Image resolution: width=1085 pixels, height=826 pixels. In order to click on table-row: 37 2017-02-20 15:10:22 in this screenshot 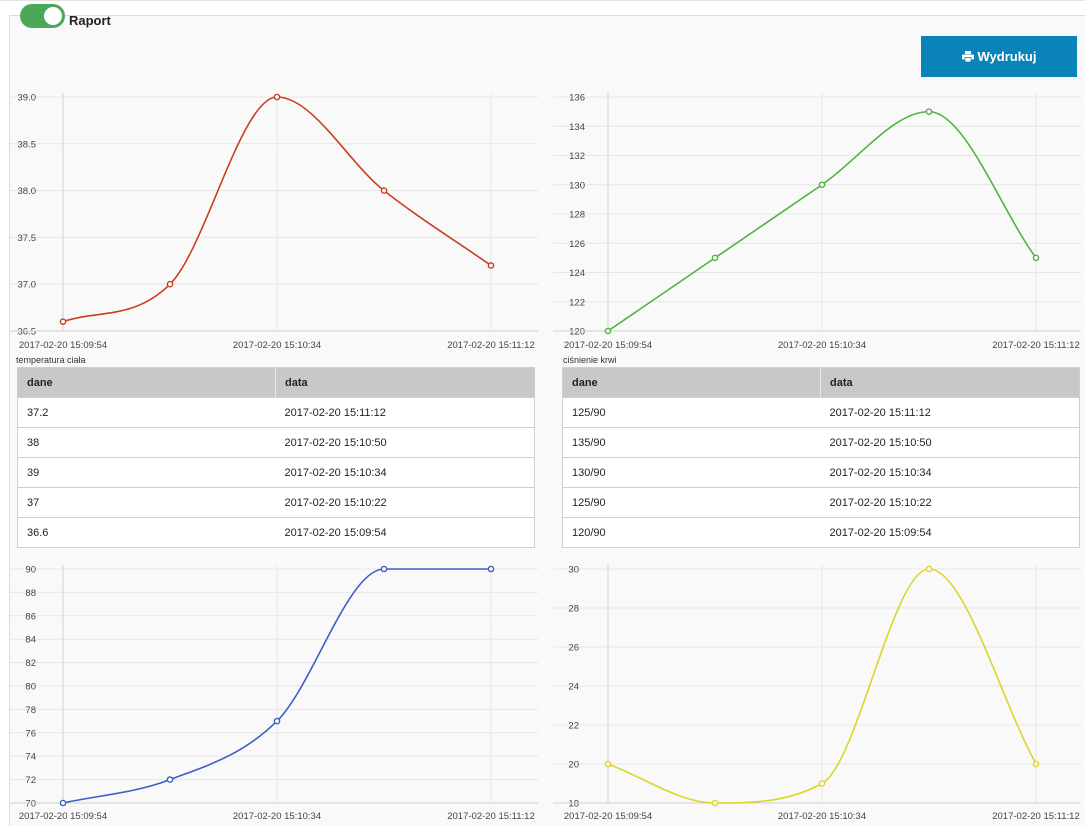, I will do `click(276, 502)`.